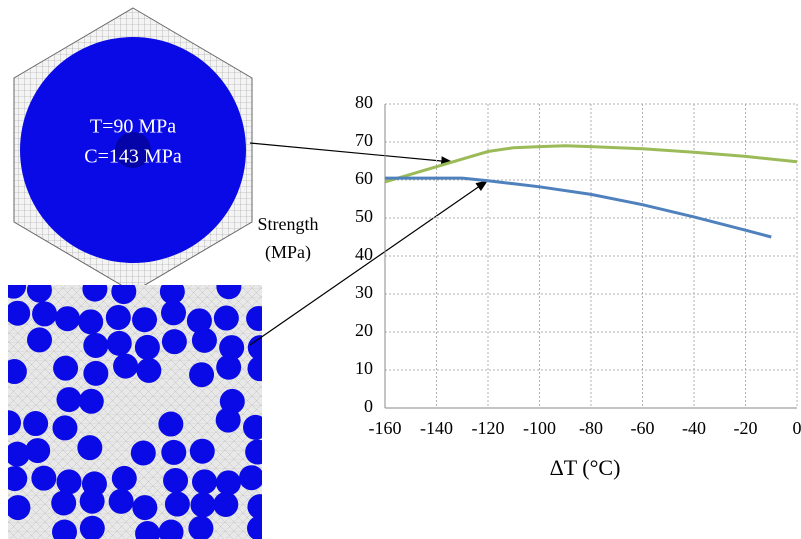 The width and height of the screenshot is (801, 539). What do you see at coordinates (364, 368) in the screenshot?
I see `y-tick-label: 10` at bounding box center [364, 368].